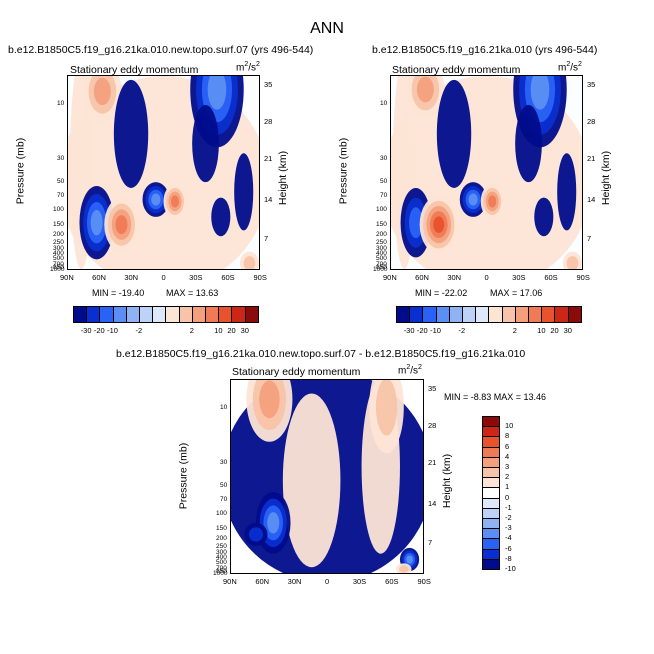 This screenshot has height=654, width=654. Describe the element at coordinates (294, 581) in the screenshot. I see `diff-xtick-2: 30N` at that location.